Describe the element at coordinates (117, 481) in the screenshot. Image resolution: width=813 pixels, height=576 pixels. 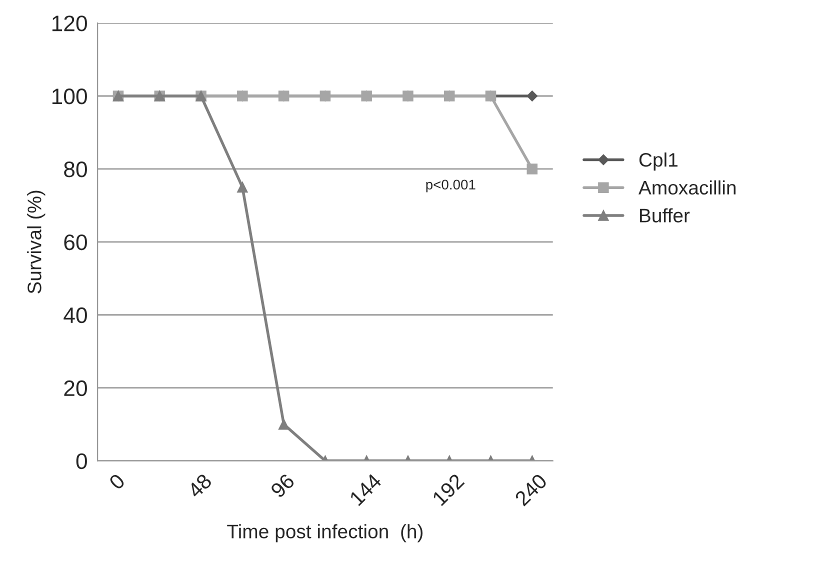
I see `x-tick-label: 0` at that location.